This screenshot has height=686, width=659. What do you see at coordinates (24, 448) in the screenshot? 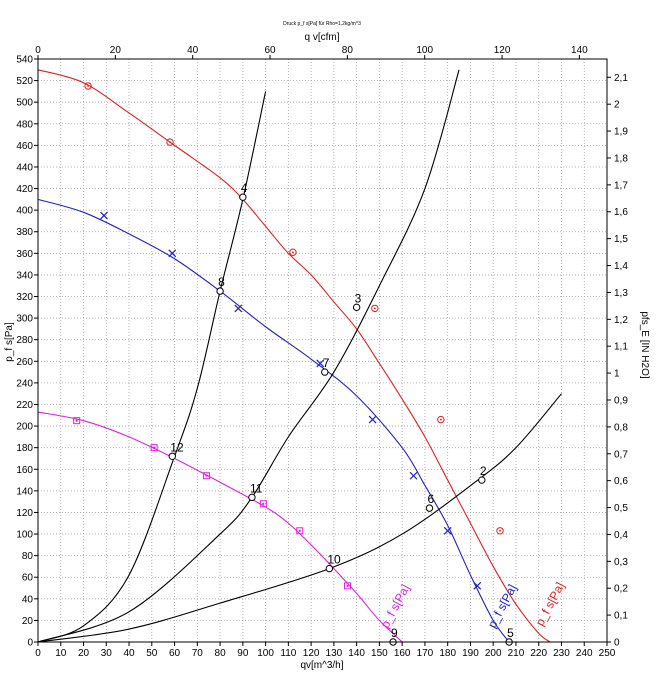
I see `y-tick-label: 180` at bounding box center [24, 448].